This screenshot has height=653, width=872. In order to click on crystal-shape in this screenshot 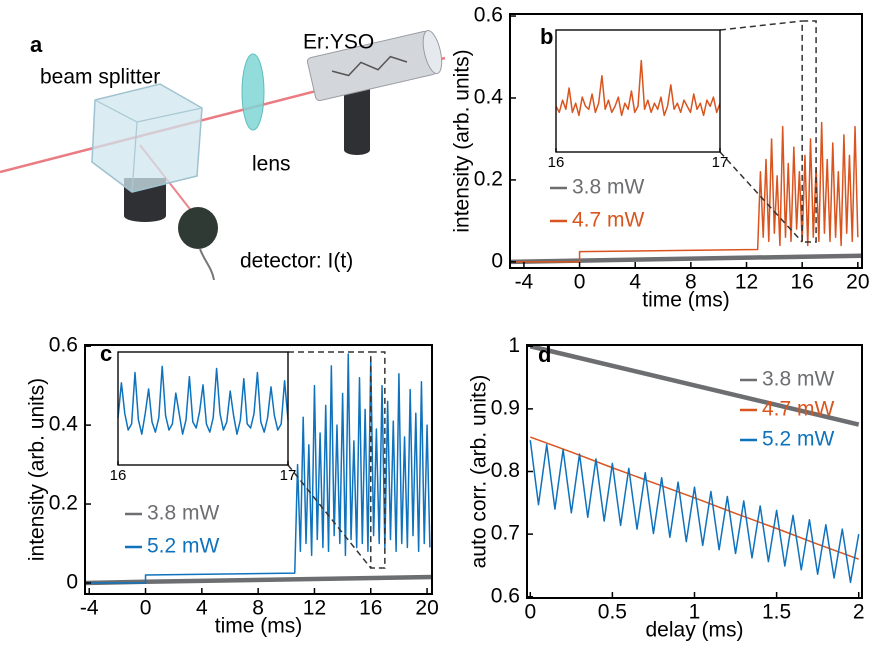, I will do `click(374, 66)`.